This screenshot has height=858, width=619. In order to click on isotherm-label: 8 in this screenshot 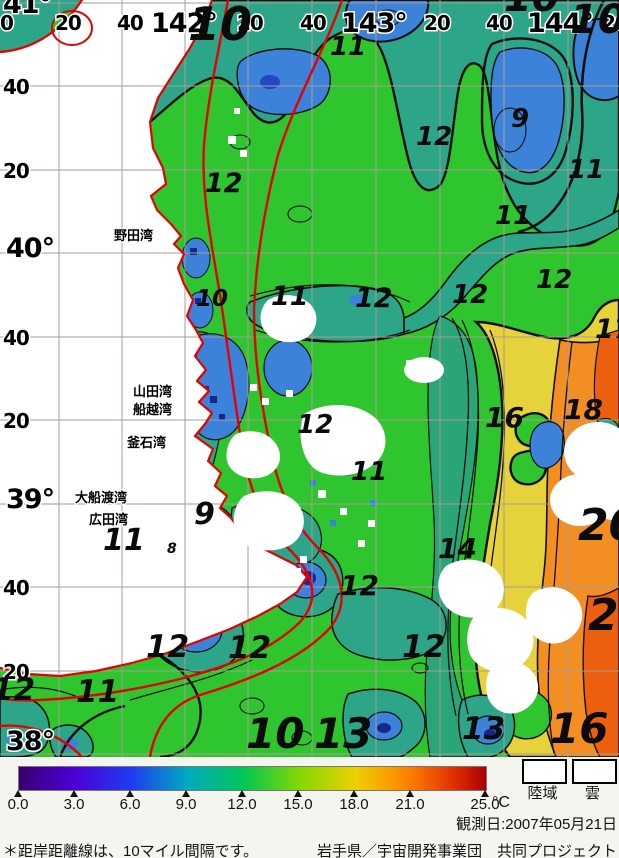, I will do `click(172, 549)`.